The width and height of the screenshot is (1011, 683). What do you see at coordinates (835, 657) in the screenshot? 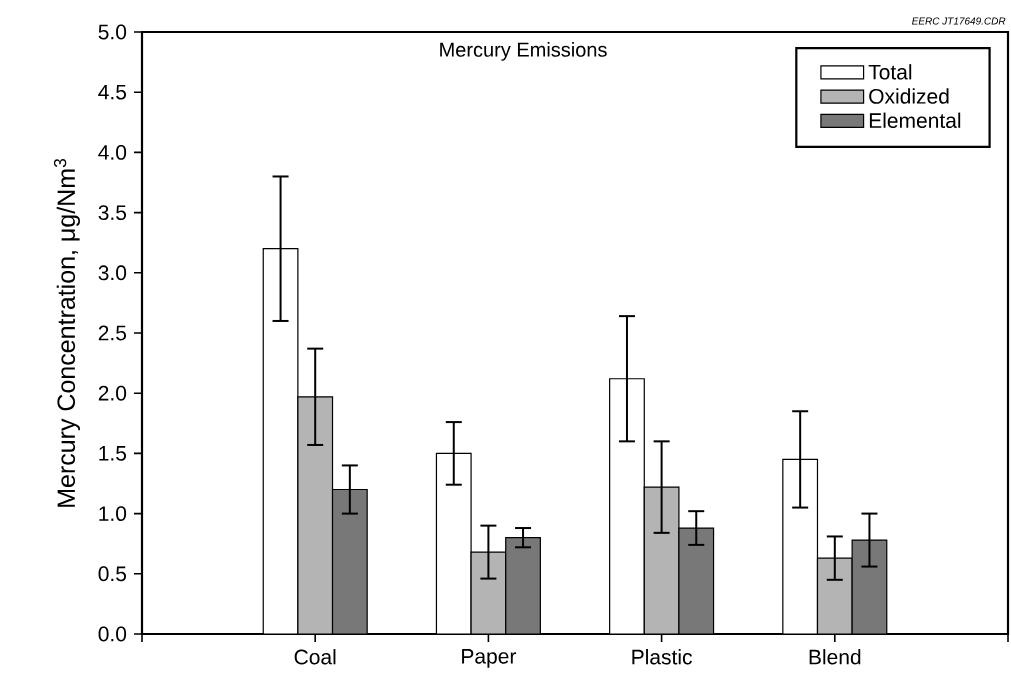
I see `x-tick-label: Blend` at bounding box center [835, 657].